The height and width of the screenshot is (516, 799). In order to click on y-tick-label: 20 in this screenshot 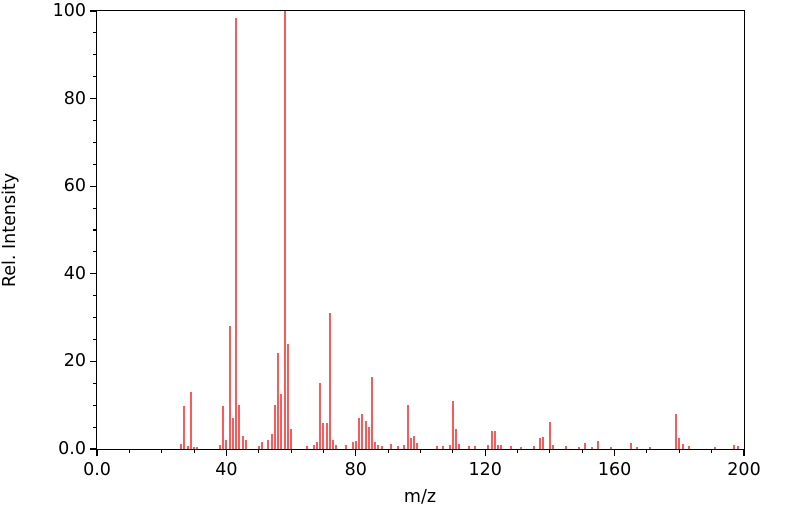, I will do `click(74, 361)`.